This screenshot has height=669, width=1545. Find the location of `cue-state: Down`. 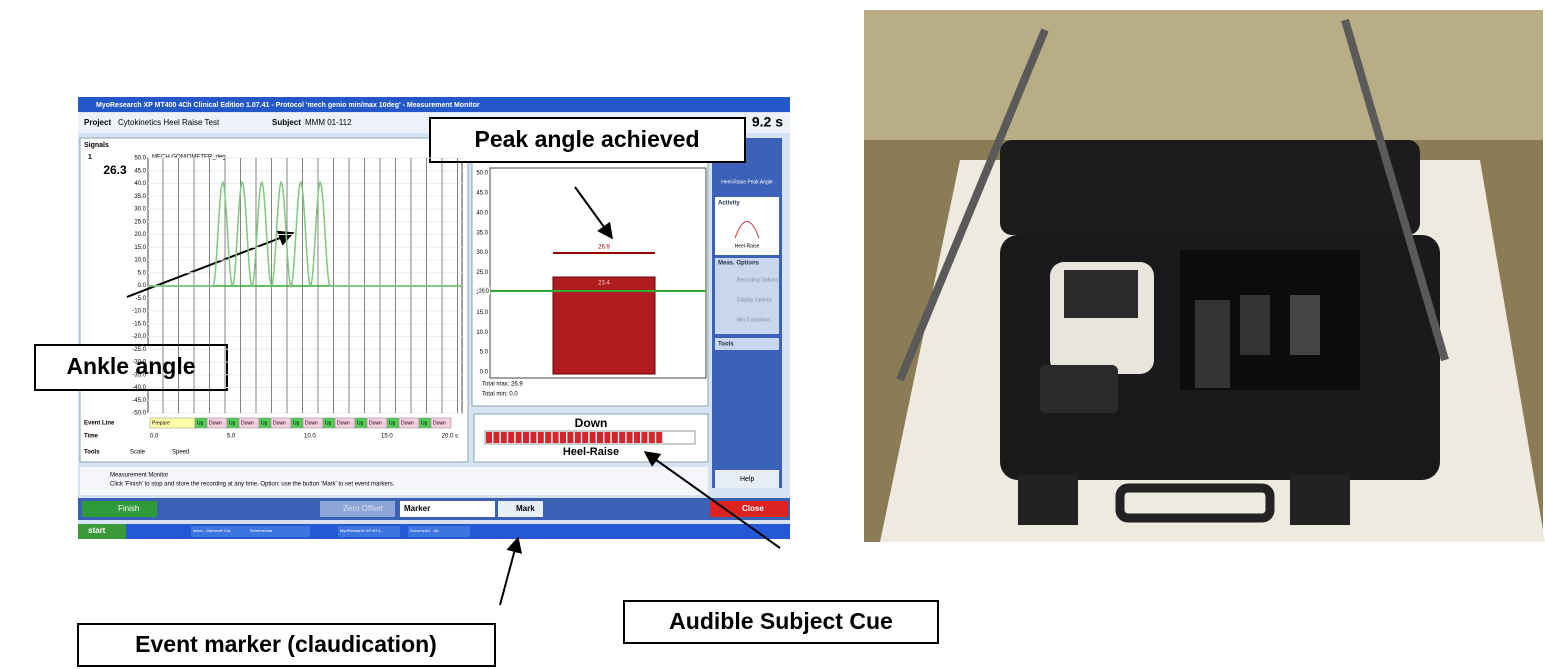

cue-state: Down is located at coordinates (591, 423).